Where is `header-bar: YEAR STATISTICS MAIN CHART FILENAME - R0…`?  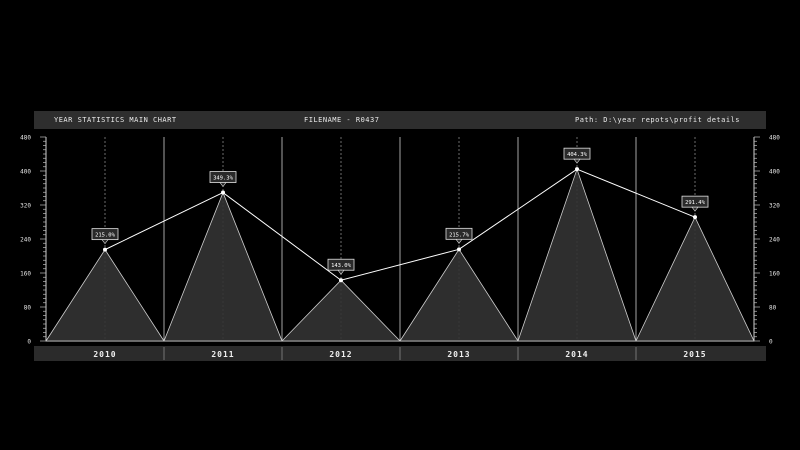
header-bar: YEAR STATISTICS MAIN CHART FILENAME - R0… is located at coordinates (400, 120).